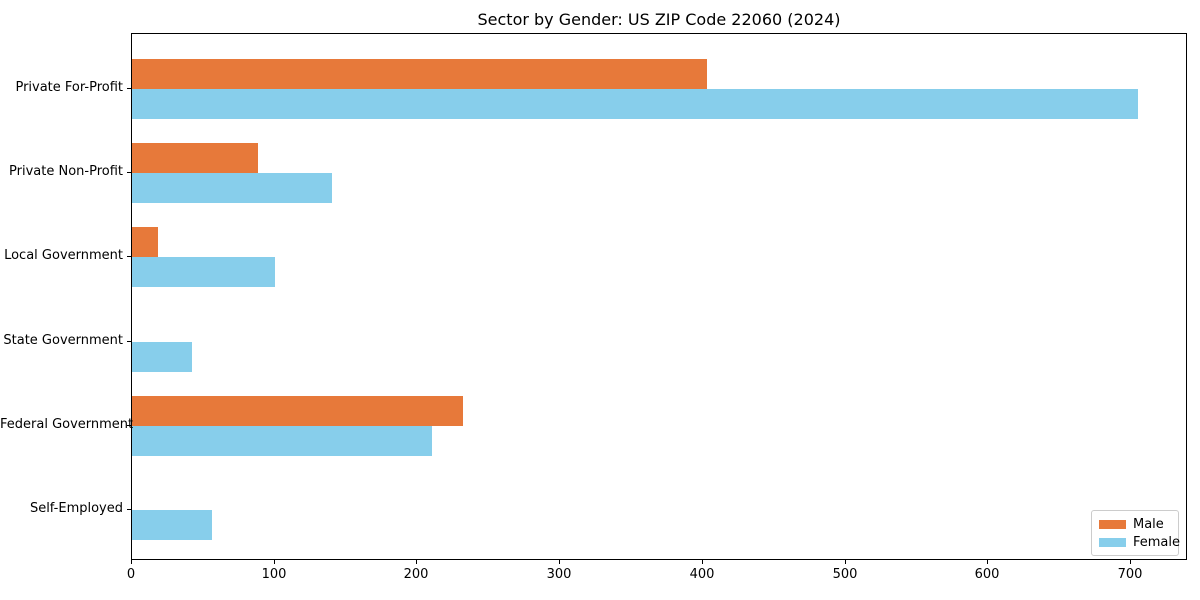 This screenshot has height=600, width=1200. Describe the element at coordinates (559, 574) in the screenshot. I see `x-tick-label: 300` at that location.